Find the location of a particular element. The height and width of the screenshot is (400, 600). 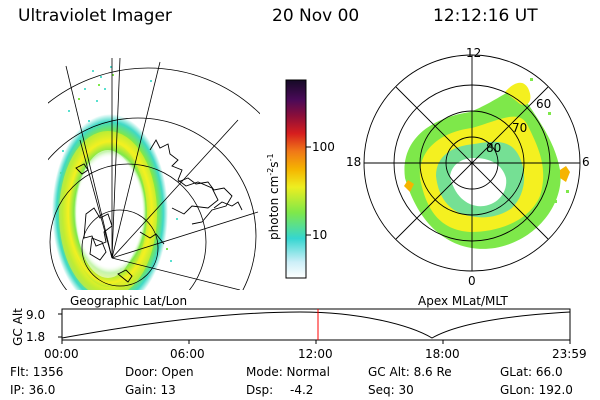

right-panel-caption: Apex MLat/MLT is located at coordinates (463, 301).